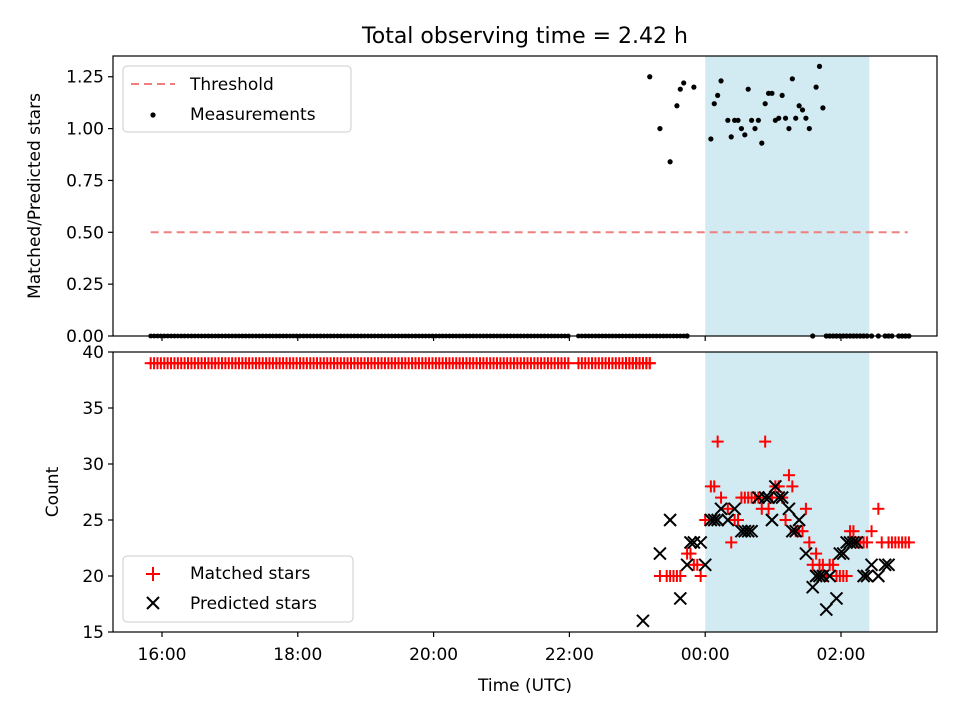 This screenshot has height=720, width=960. I want to click on y-tick-label: 25, so click(93, 521).